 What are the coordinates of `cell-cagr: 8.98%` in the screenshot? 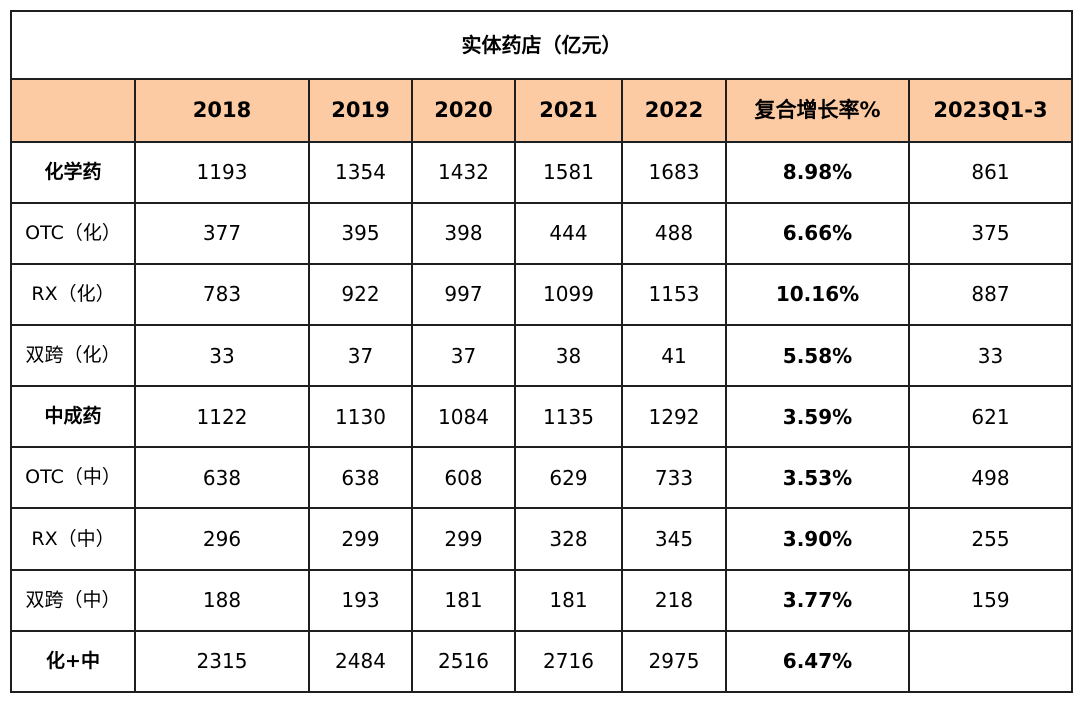 It's located at (817, 172).